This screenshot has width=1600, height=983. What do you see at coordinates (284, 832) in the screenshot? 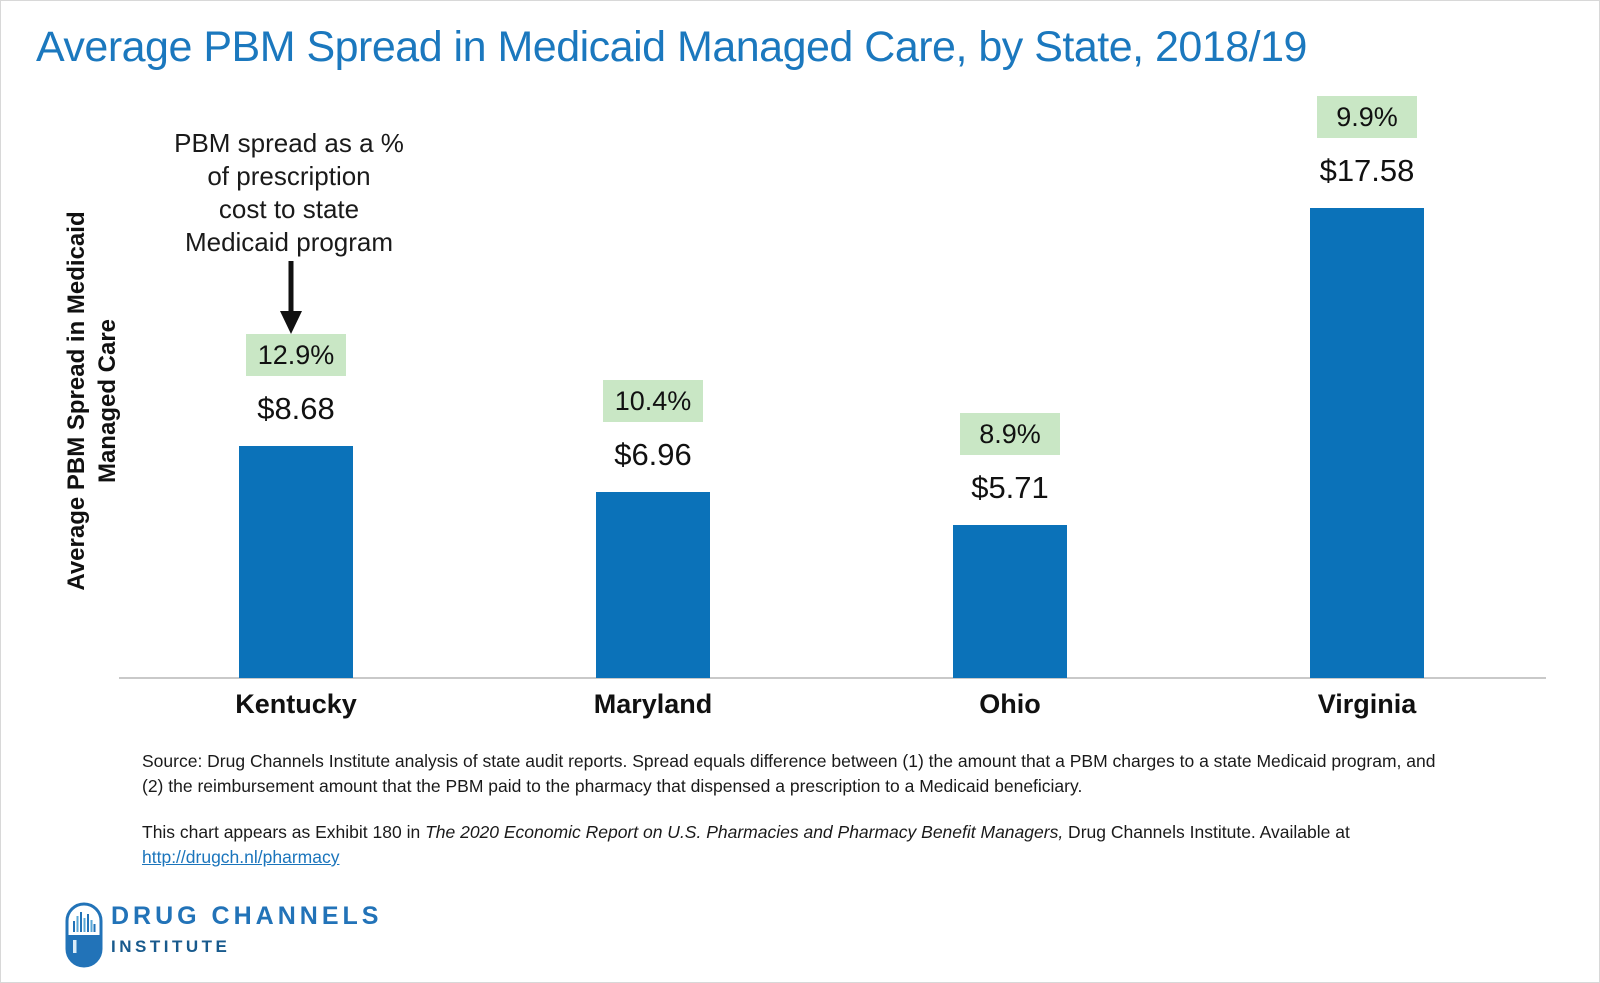
I see `footer-text: This chart appears as Exhibit 180 in` at bounding box center [284, 832].